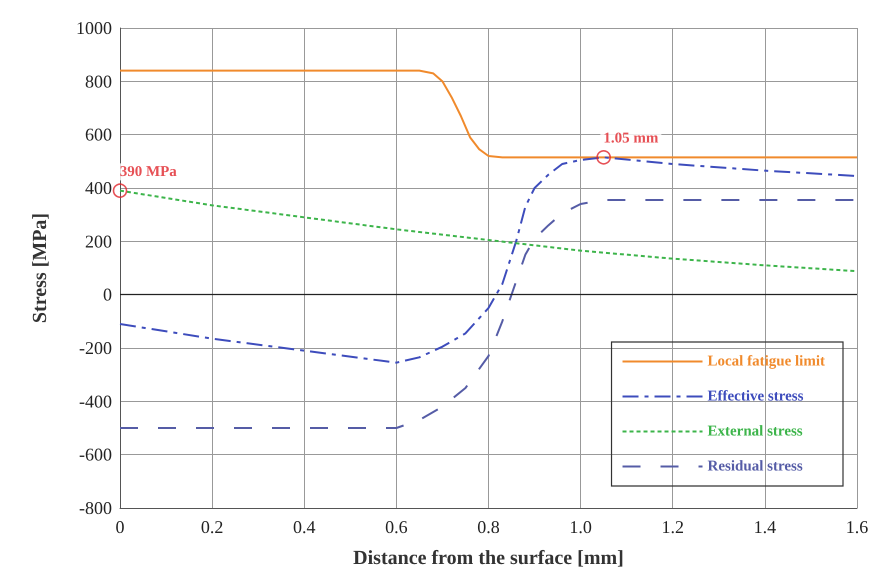 The image size is (881, 584). What do you see at coordinates (98, 134) in the screenshot?
I see `y-tick-label: 600` at bounding box center [98, 134].